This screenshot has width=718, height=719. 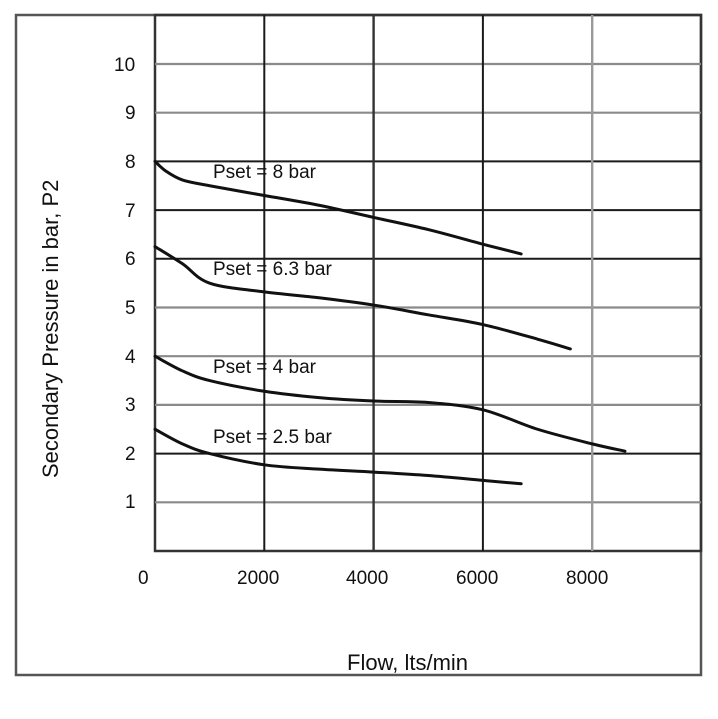 I want to click on x-tick: 0, so click(x=143, y=578).